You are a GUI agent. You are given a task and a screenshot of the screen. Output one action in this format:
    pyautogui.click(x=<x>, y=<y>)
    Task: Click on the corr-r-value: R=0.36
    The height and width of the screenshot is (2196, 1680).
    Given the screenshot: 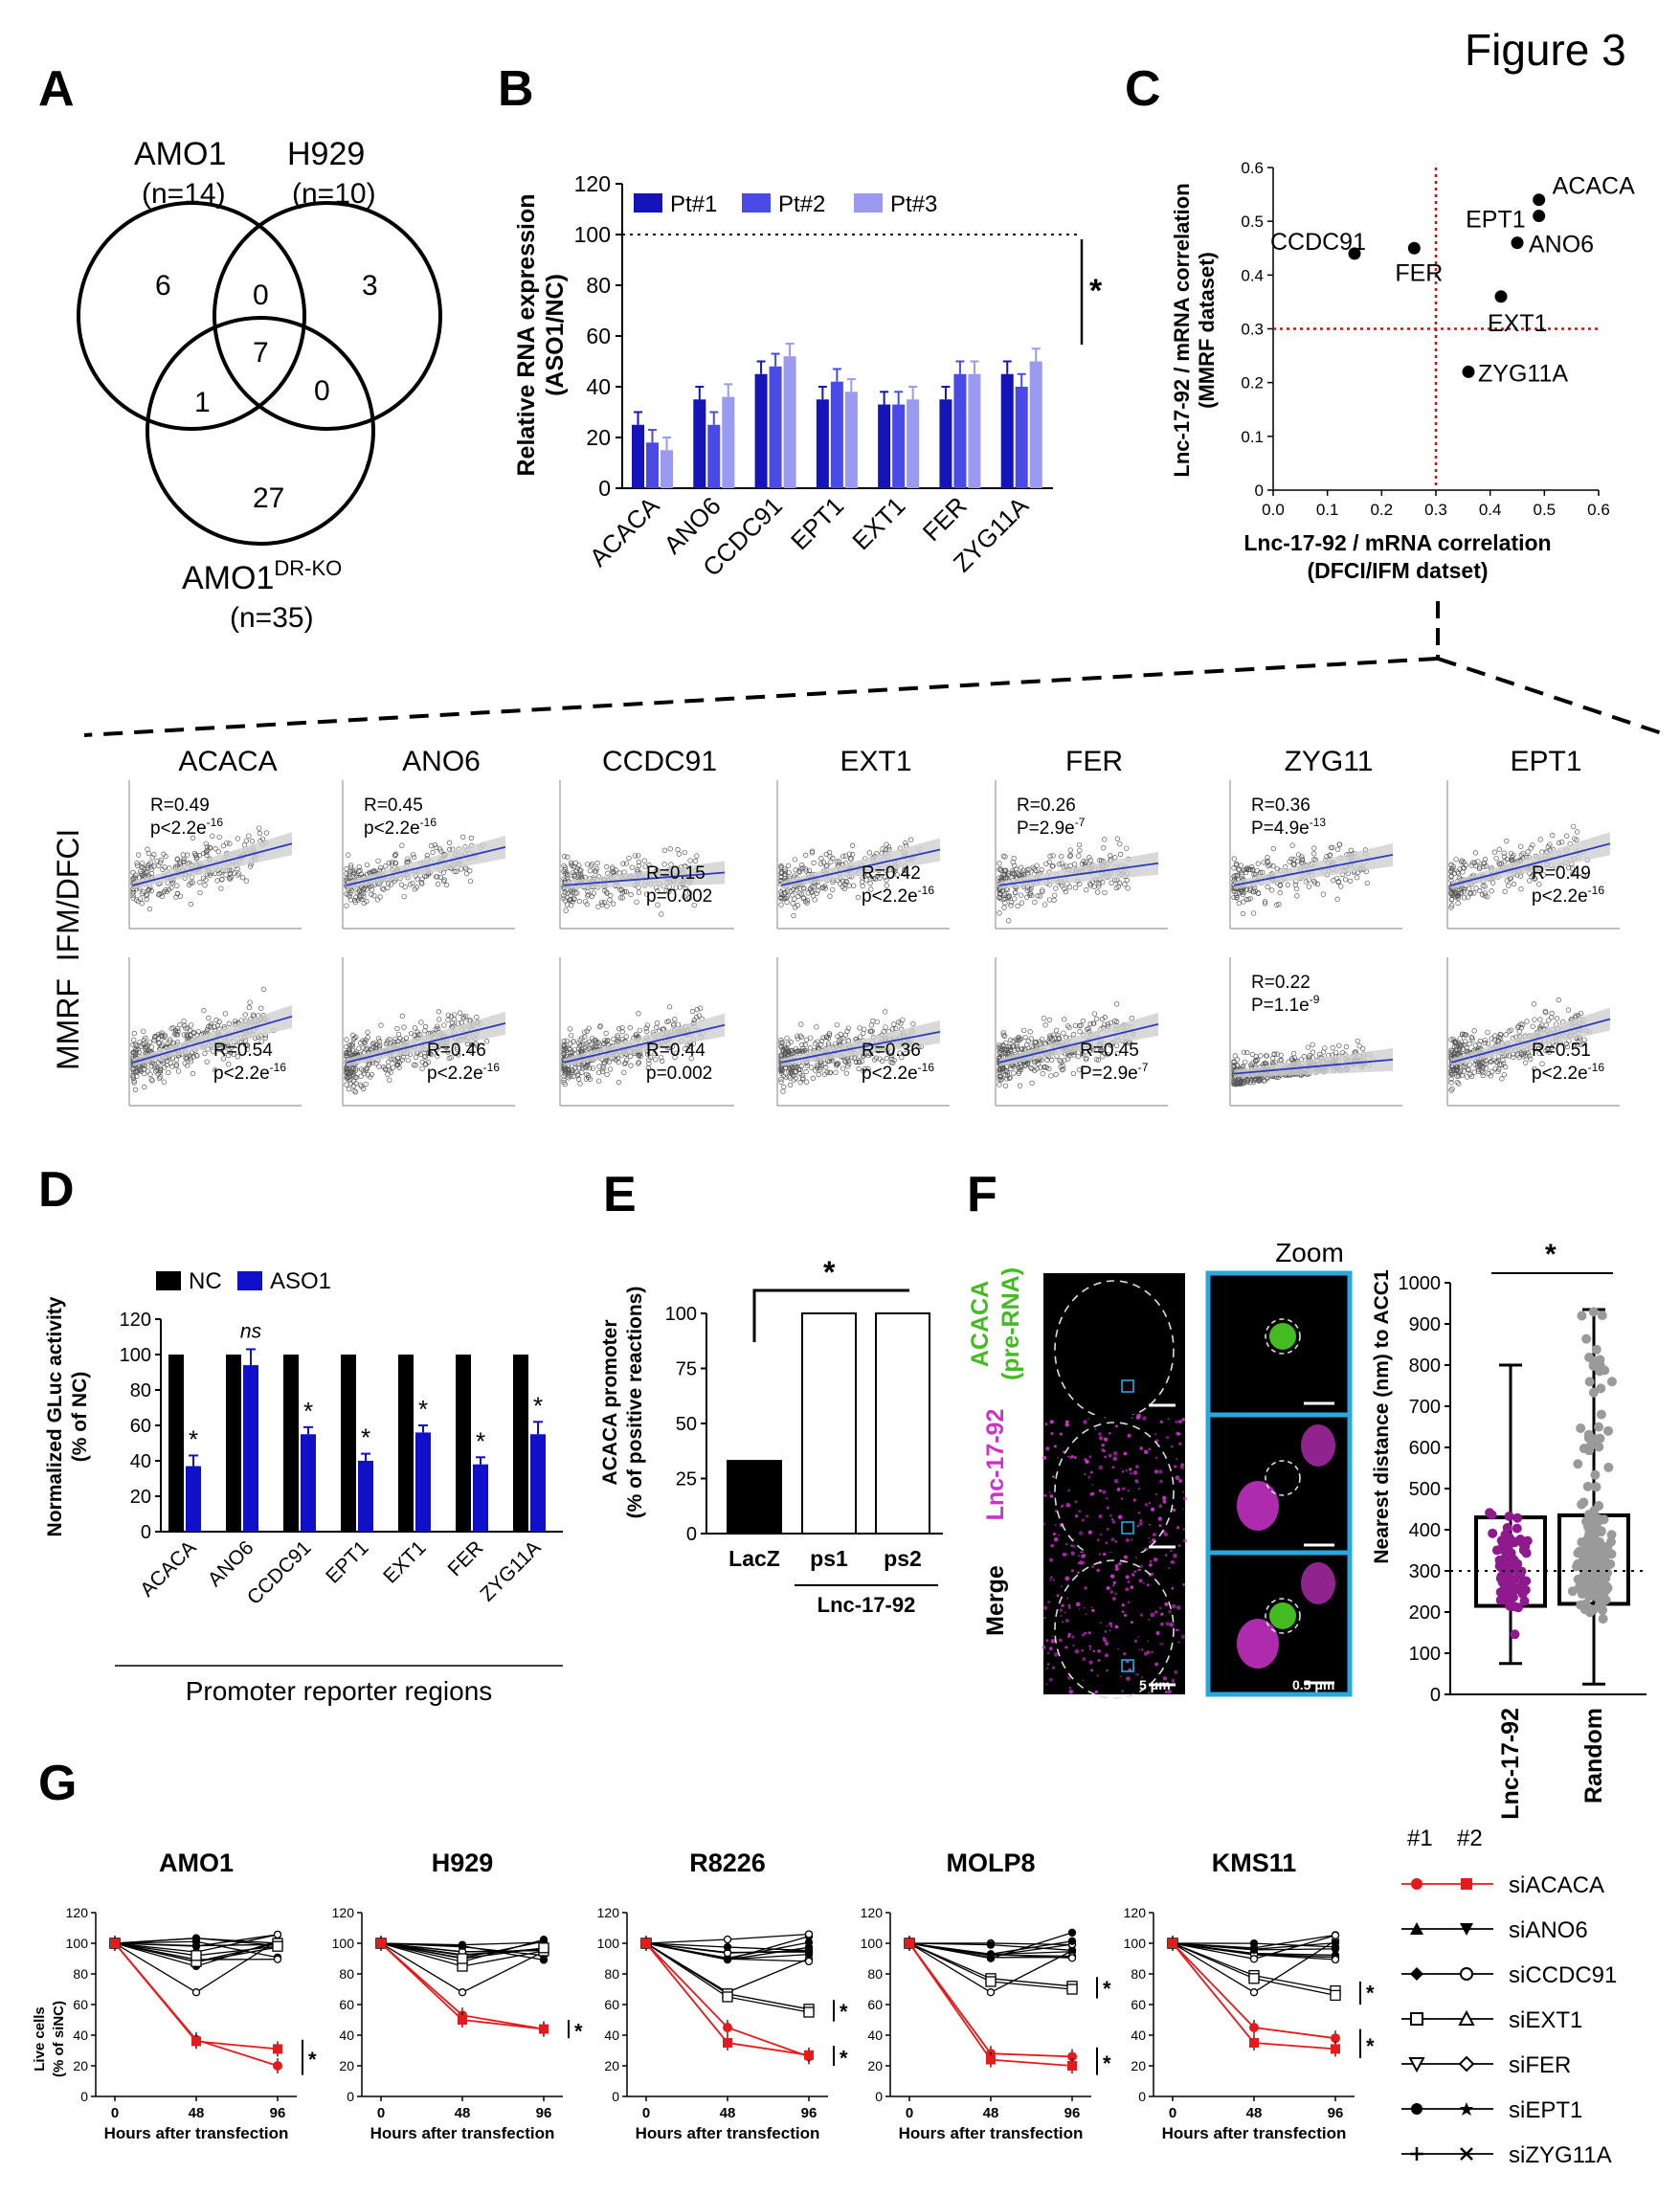 What is the action you would take?
    pyautogui.click(x=1281, y=805)
    